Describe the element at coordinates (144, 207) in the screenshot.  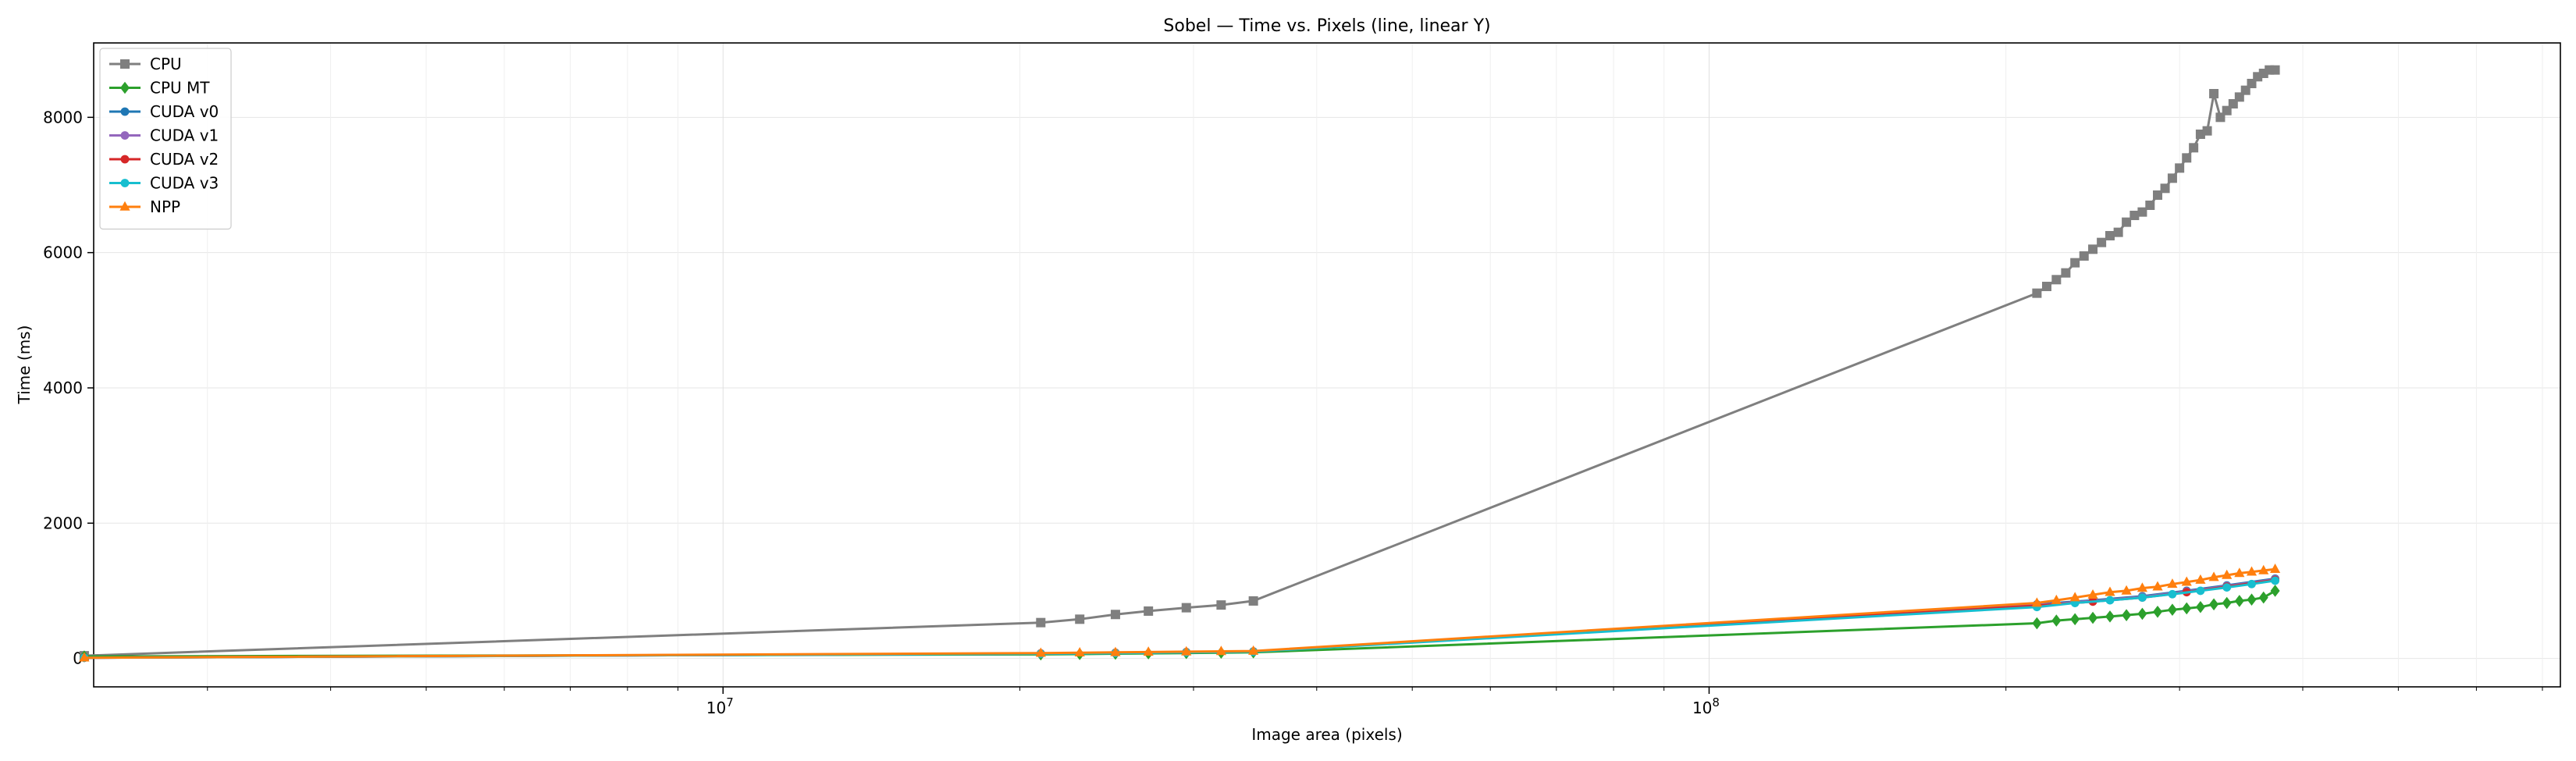
I see `legend-item: NPP` at that location.